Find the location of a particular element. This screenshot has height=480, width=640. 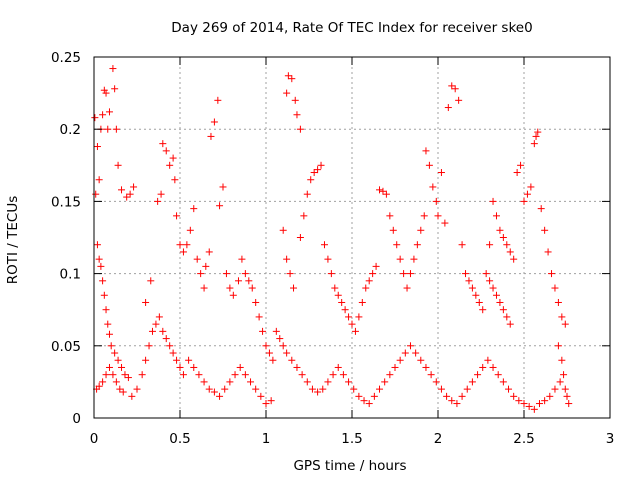

x-axis-label: GPS time / hours is located at coordinates (349, 466).